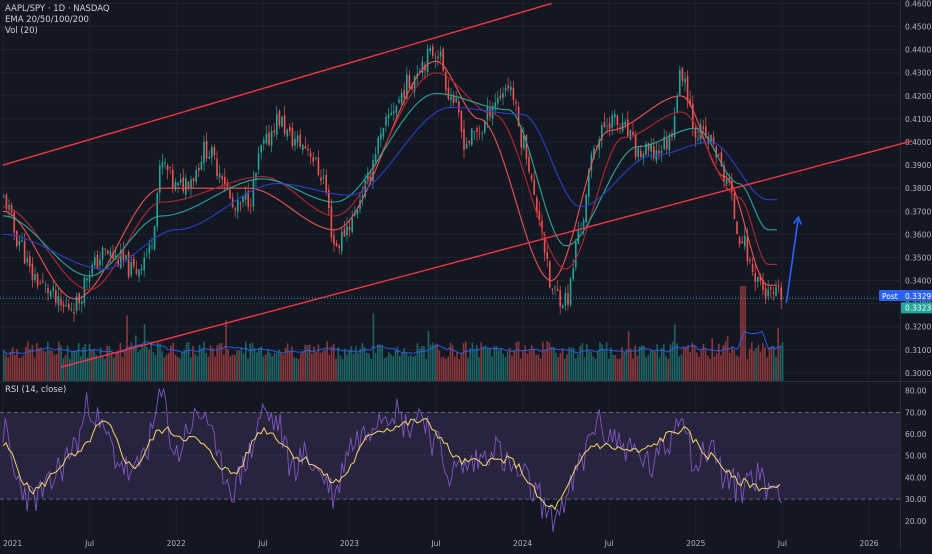 The width and height of the screenshot is (932, 554). Describe the element at coordinates (916, 391) in the screenshot. I see `rsi-y-tick-label: 80.00` at that location.